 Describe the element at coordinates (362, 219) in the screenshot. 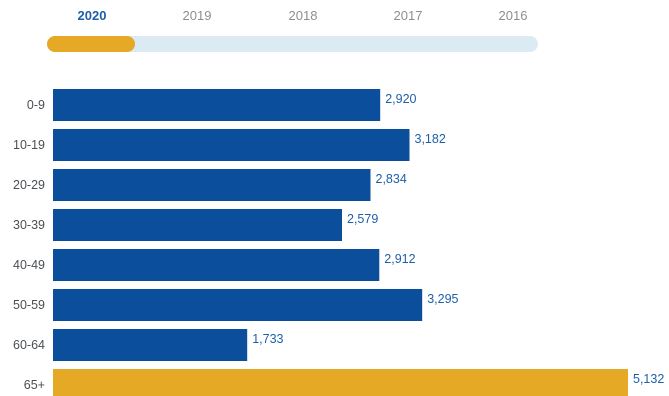

I see `value-label: 2,579` at that location.